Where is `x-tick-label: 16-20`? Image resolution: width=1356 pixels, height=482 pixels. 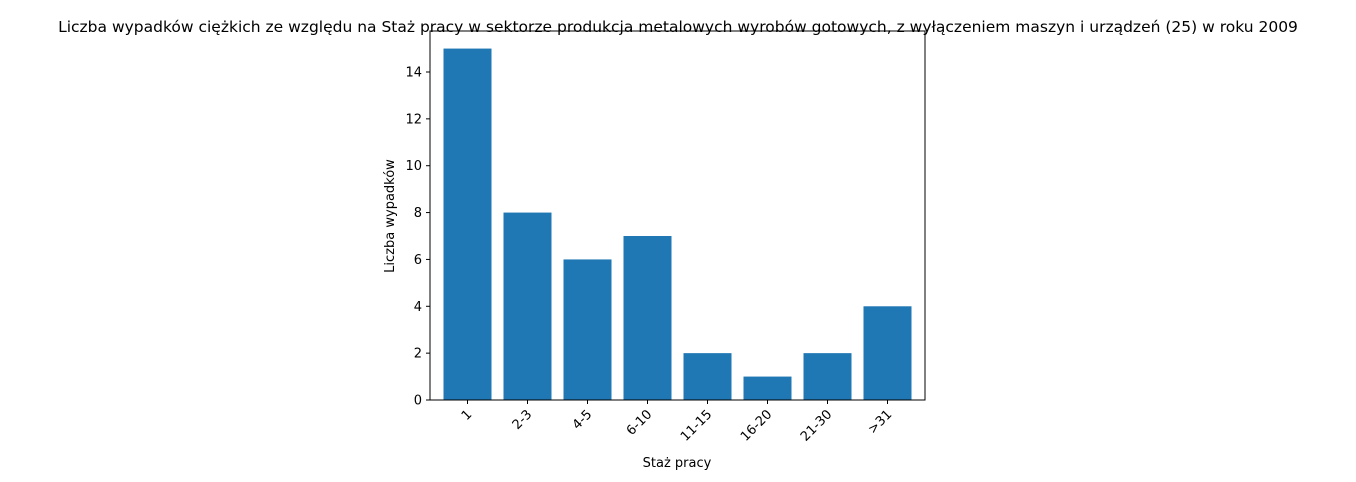
x-tick-label: 16-20 is located at coordinates (756, 425).